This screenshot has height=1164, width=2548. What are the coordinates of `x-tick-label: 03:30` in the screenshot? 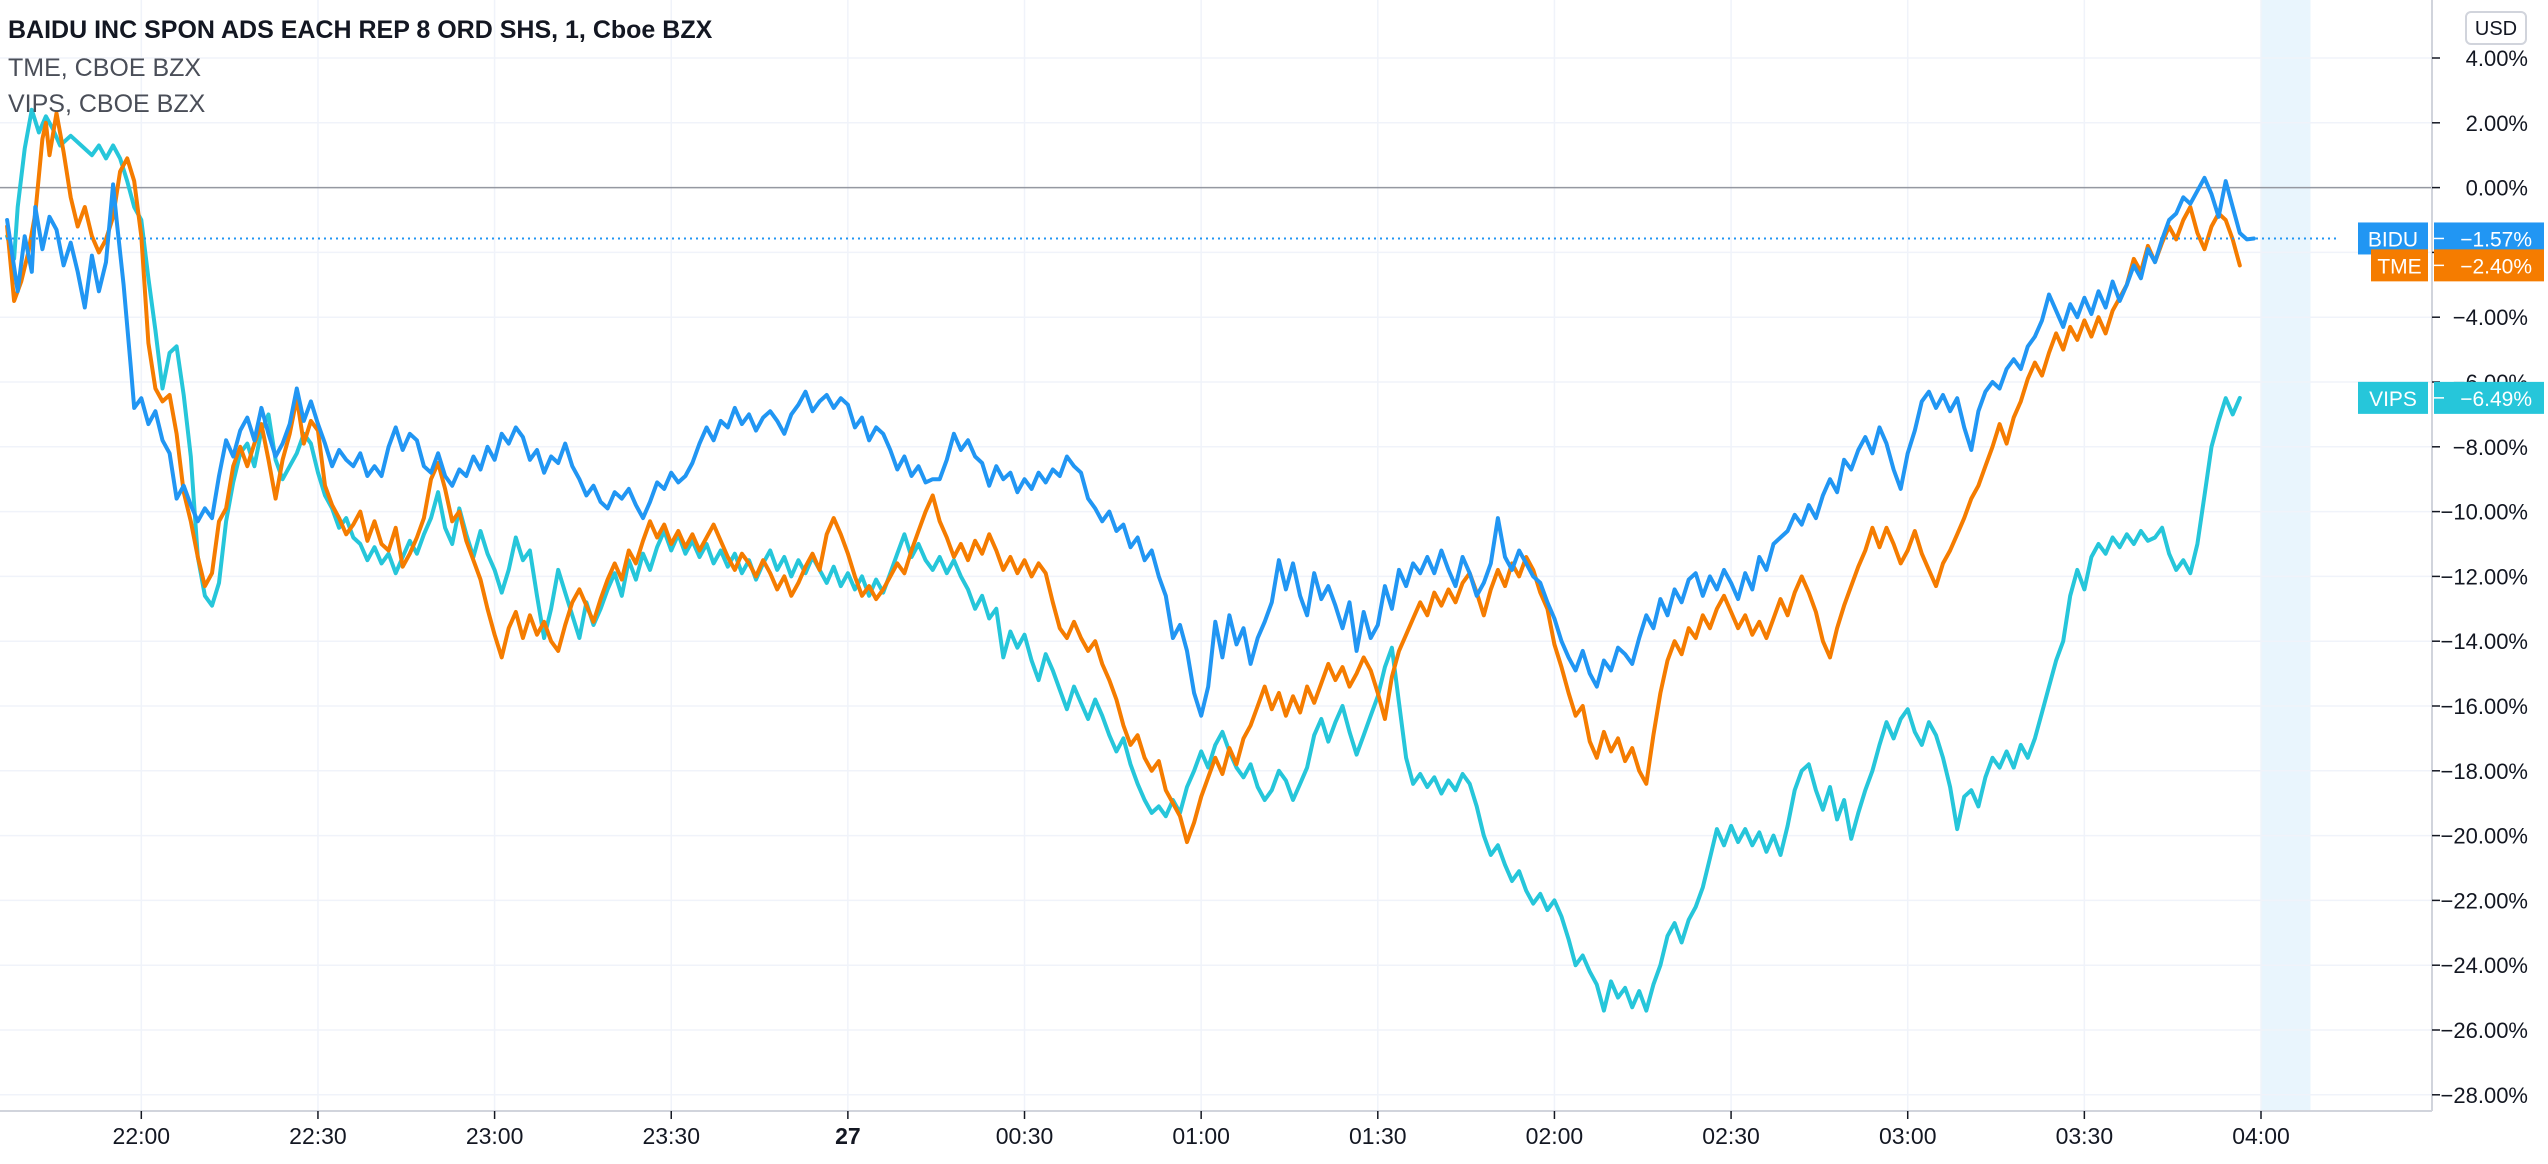 It's located at (2085, 1136).